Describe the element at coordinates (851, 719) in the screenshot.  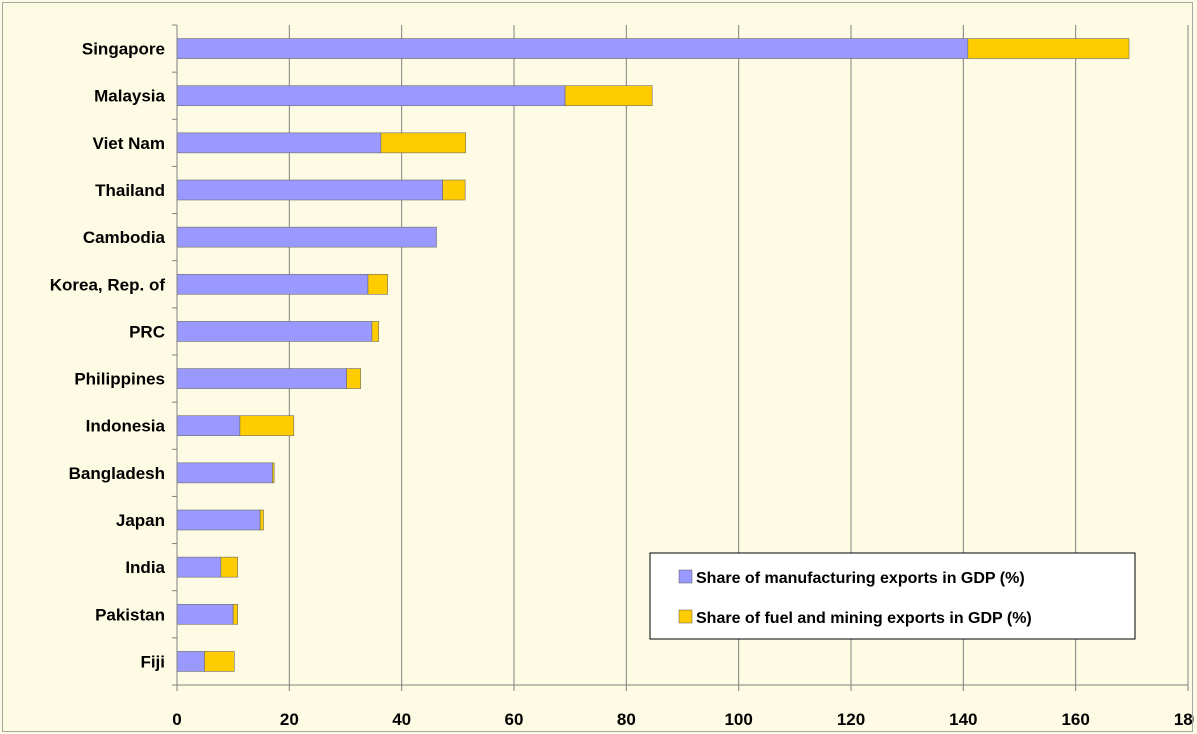
I see `x-tick-label: 120` at that location.